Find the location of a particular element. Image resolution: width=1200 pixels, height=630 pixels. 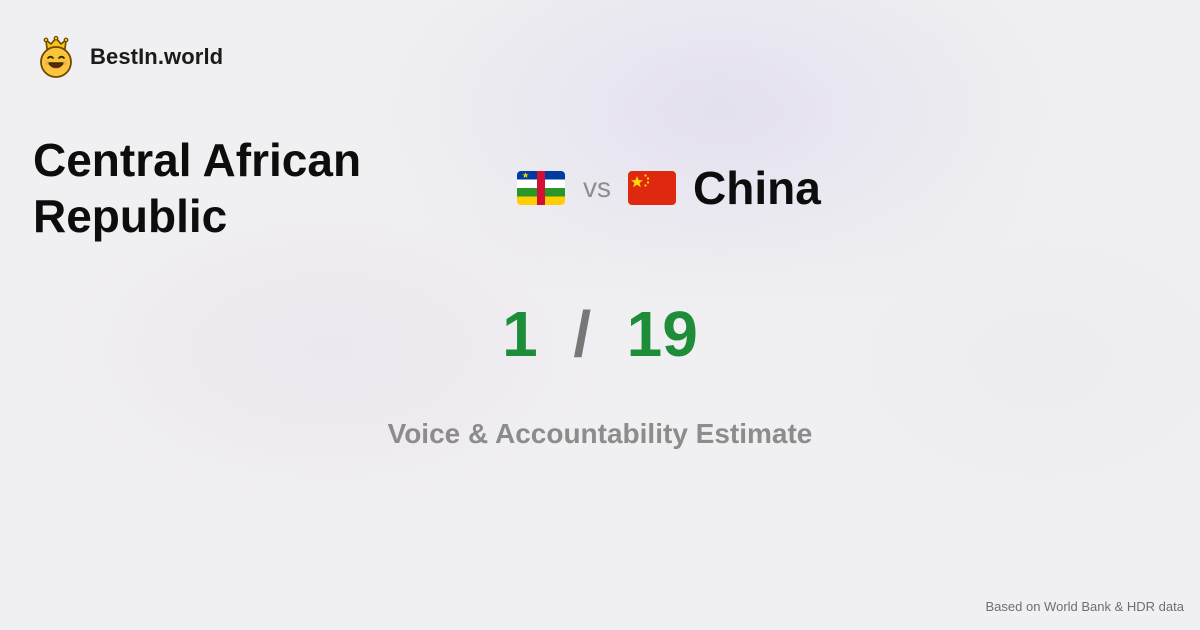

data-source-footer: Based on World Bank & HDR data is located at coordinates (1084, 606).